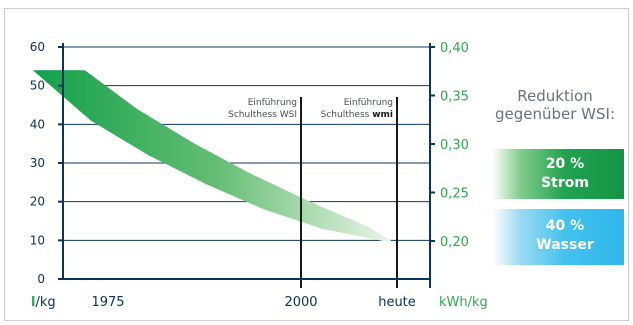 The image size is (633, 325). Describe the element at coordinates (463, 302) in the screenshot. I see `right-unit-label: kWh/kg` at that location.